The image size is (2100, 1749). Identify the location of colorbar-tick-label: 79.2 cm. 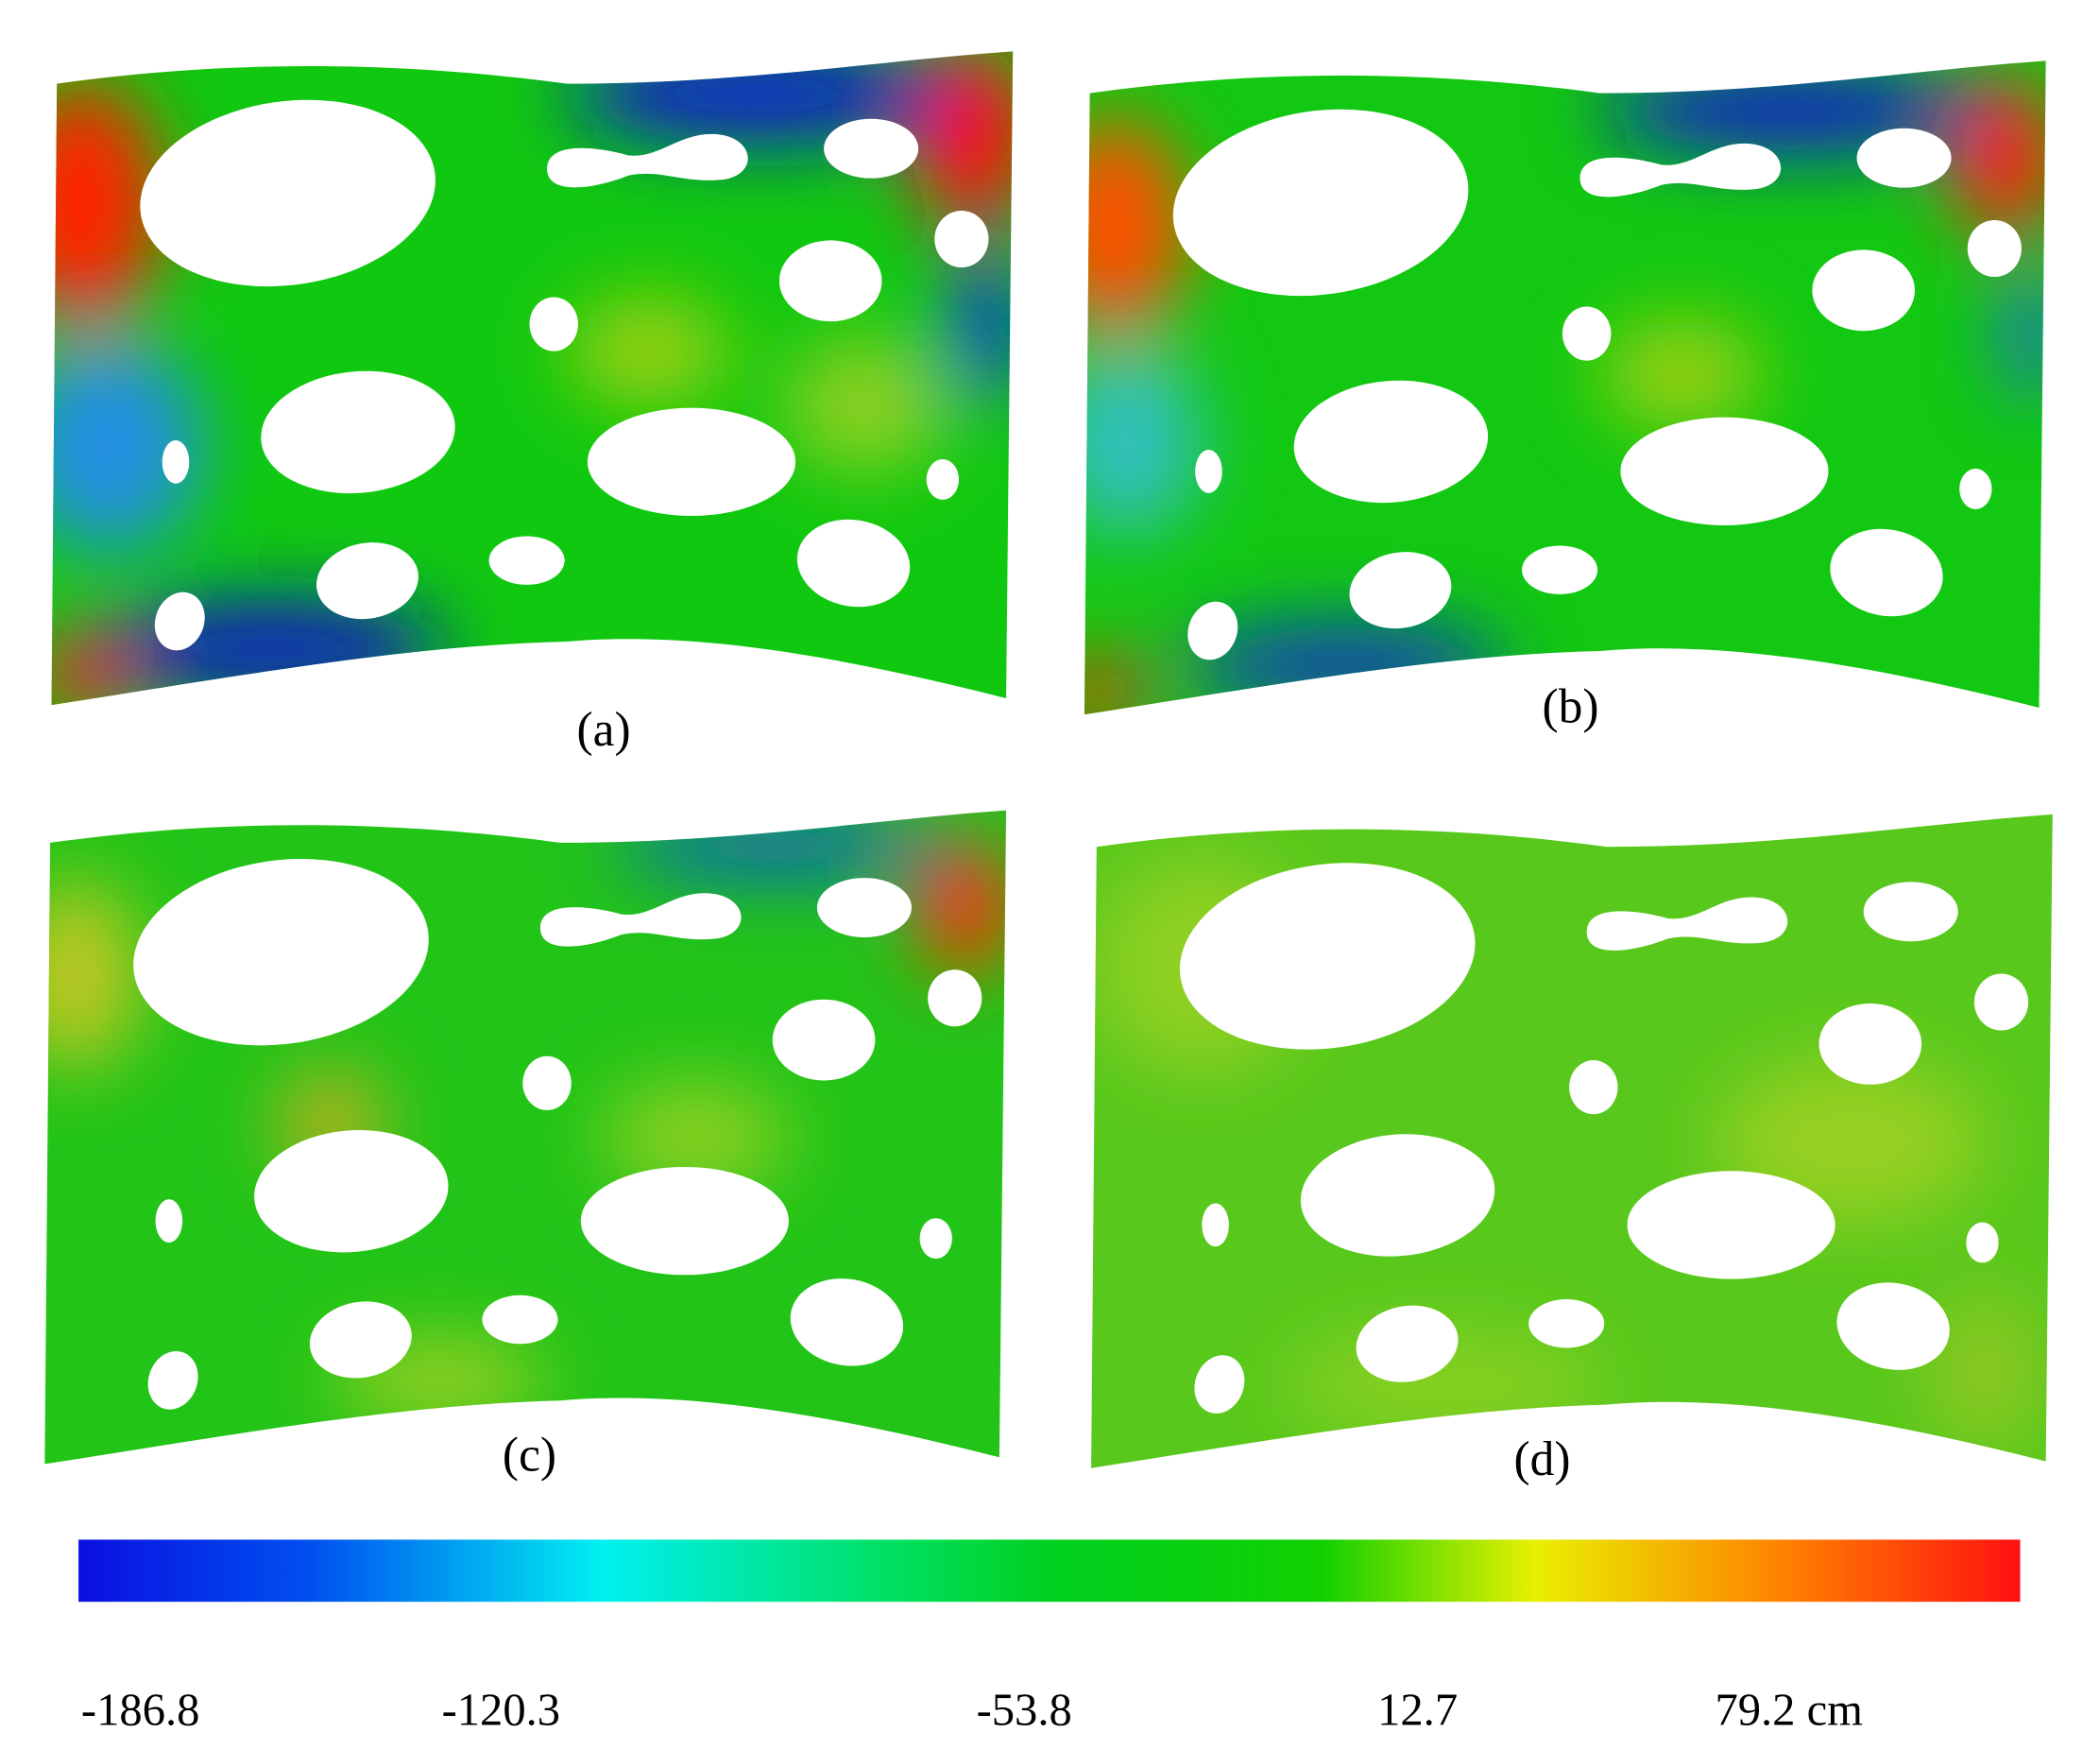
(1789, 1709).